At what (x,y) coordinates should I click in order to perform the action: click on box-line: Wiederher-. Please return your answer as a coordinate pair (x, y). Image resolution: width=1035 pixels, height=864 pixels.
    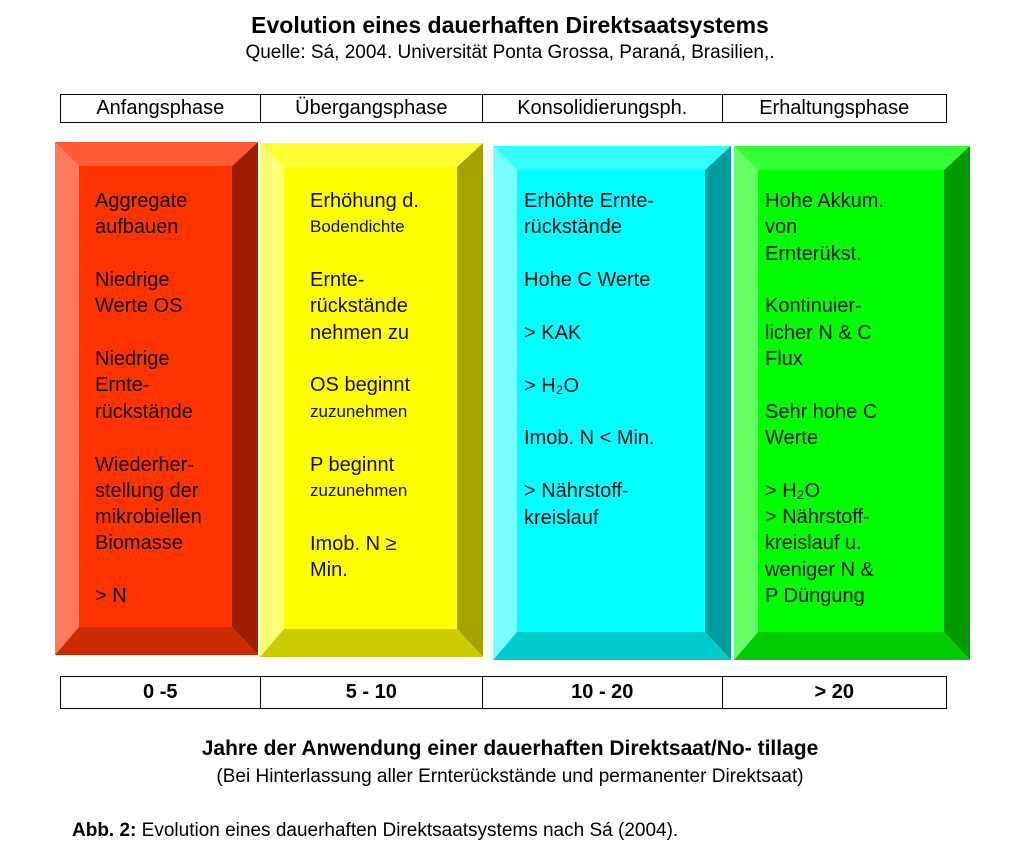
    Looking at the image, I should click on (144, 464).